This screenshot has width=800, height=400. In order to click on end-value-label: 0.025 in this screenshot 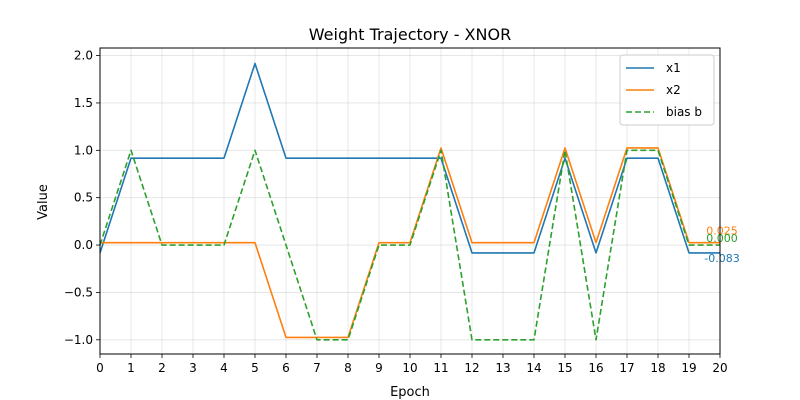, I will do `click(722, 231)`.